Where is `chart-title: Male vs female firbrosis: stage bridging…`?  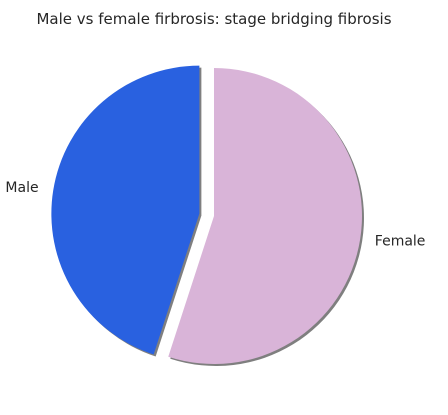
chart-title: Male vs female firbrosis: stage bridging… is located at coordinates (213, 19).